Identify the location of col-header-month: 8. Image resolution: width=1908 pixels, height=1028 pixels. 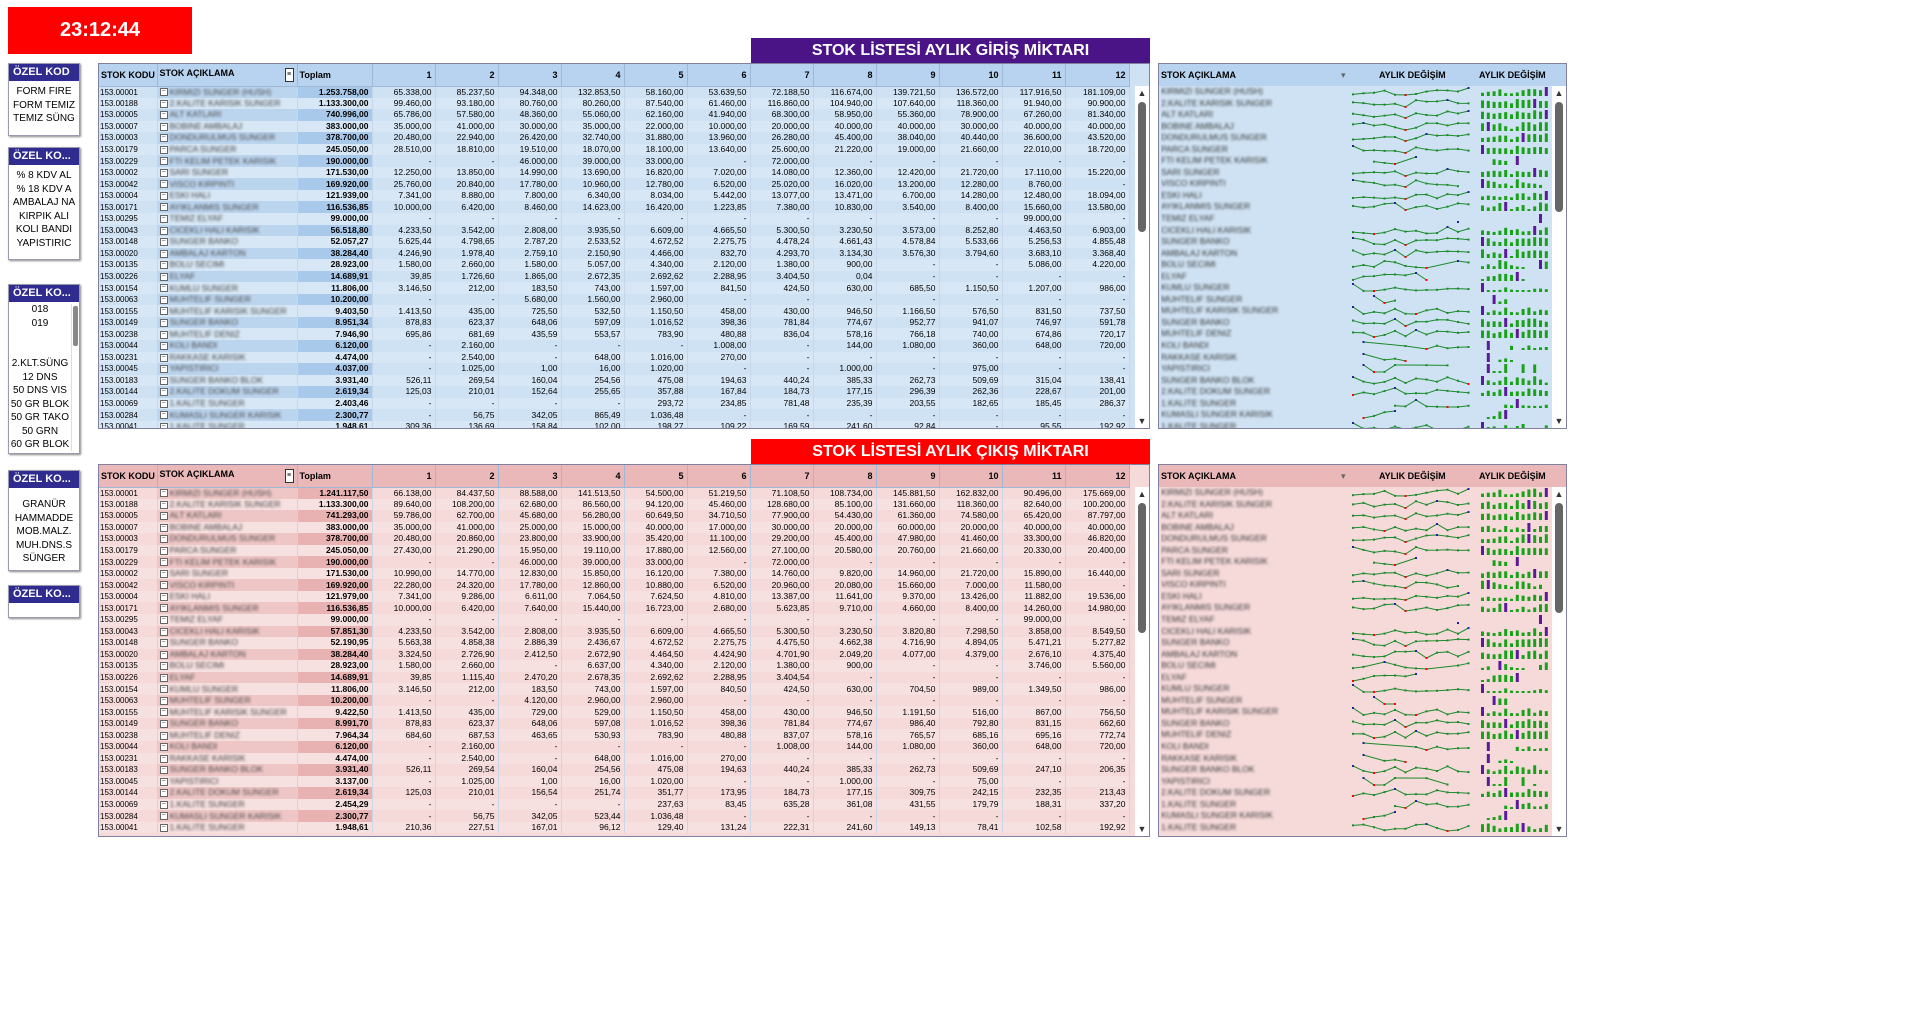
(845, 75).